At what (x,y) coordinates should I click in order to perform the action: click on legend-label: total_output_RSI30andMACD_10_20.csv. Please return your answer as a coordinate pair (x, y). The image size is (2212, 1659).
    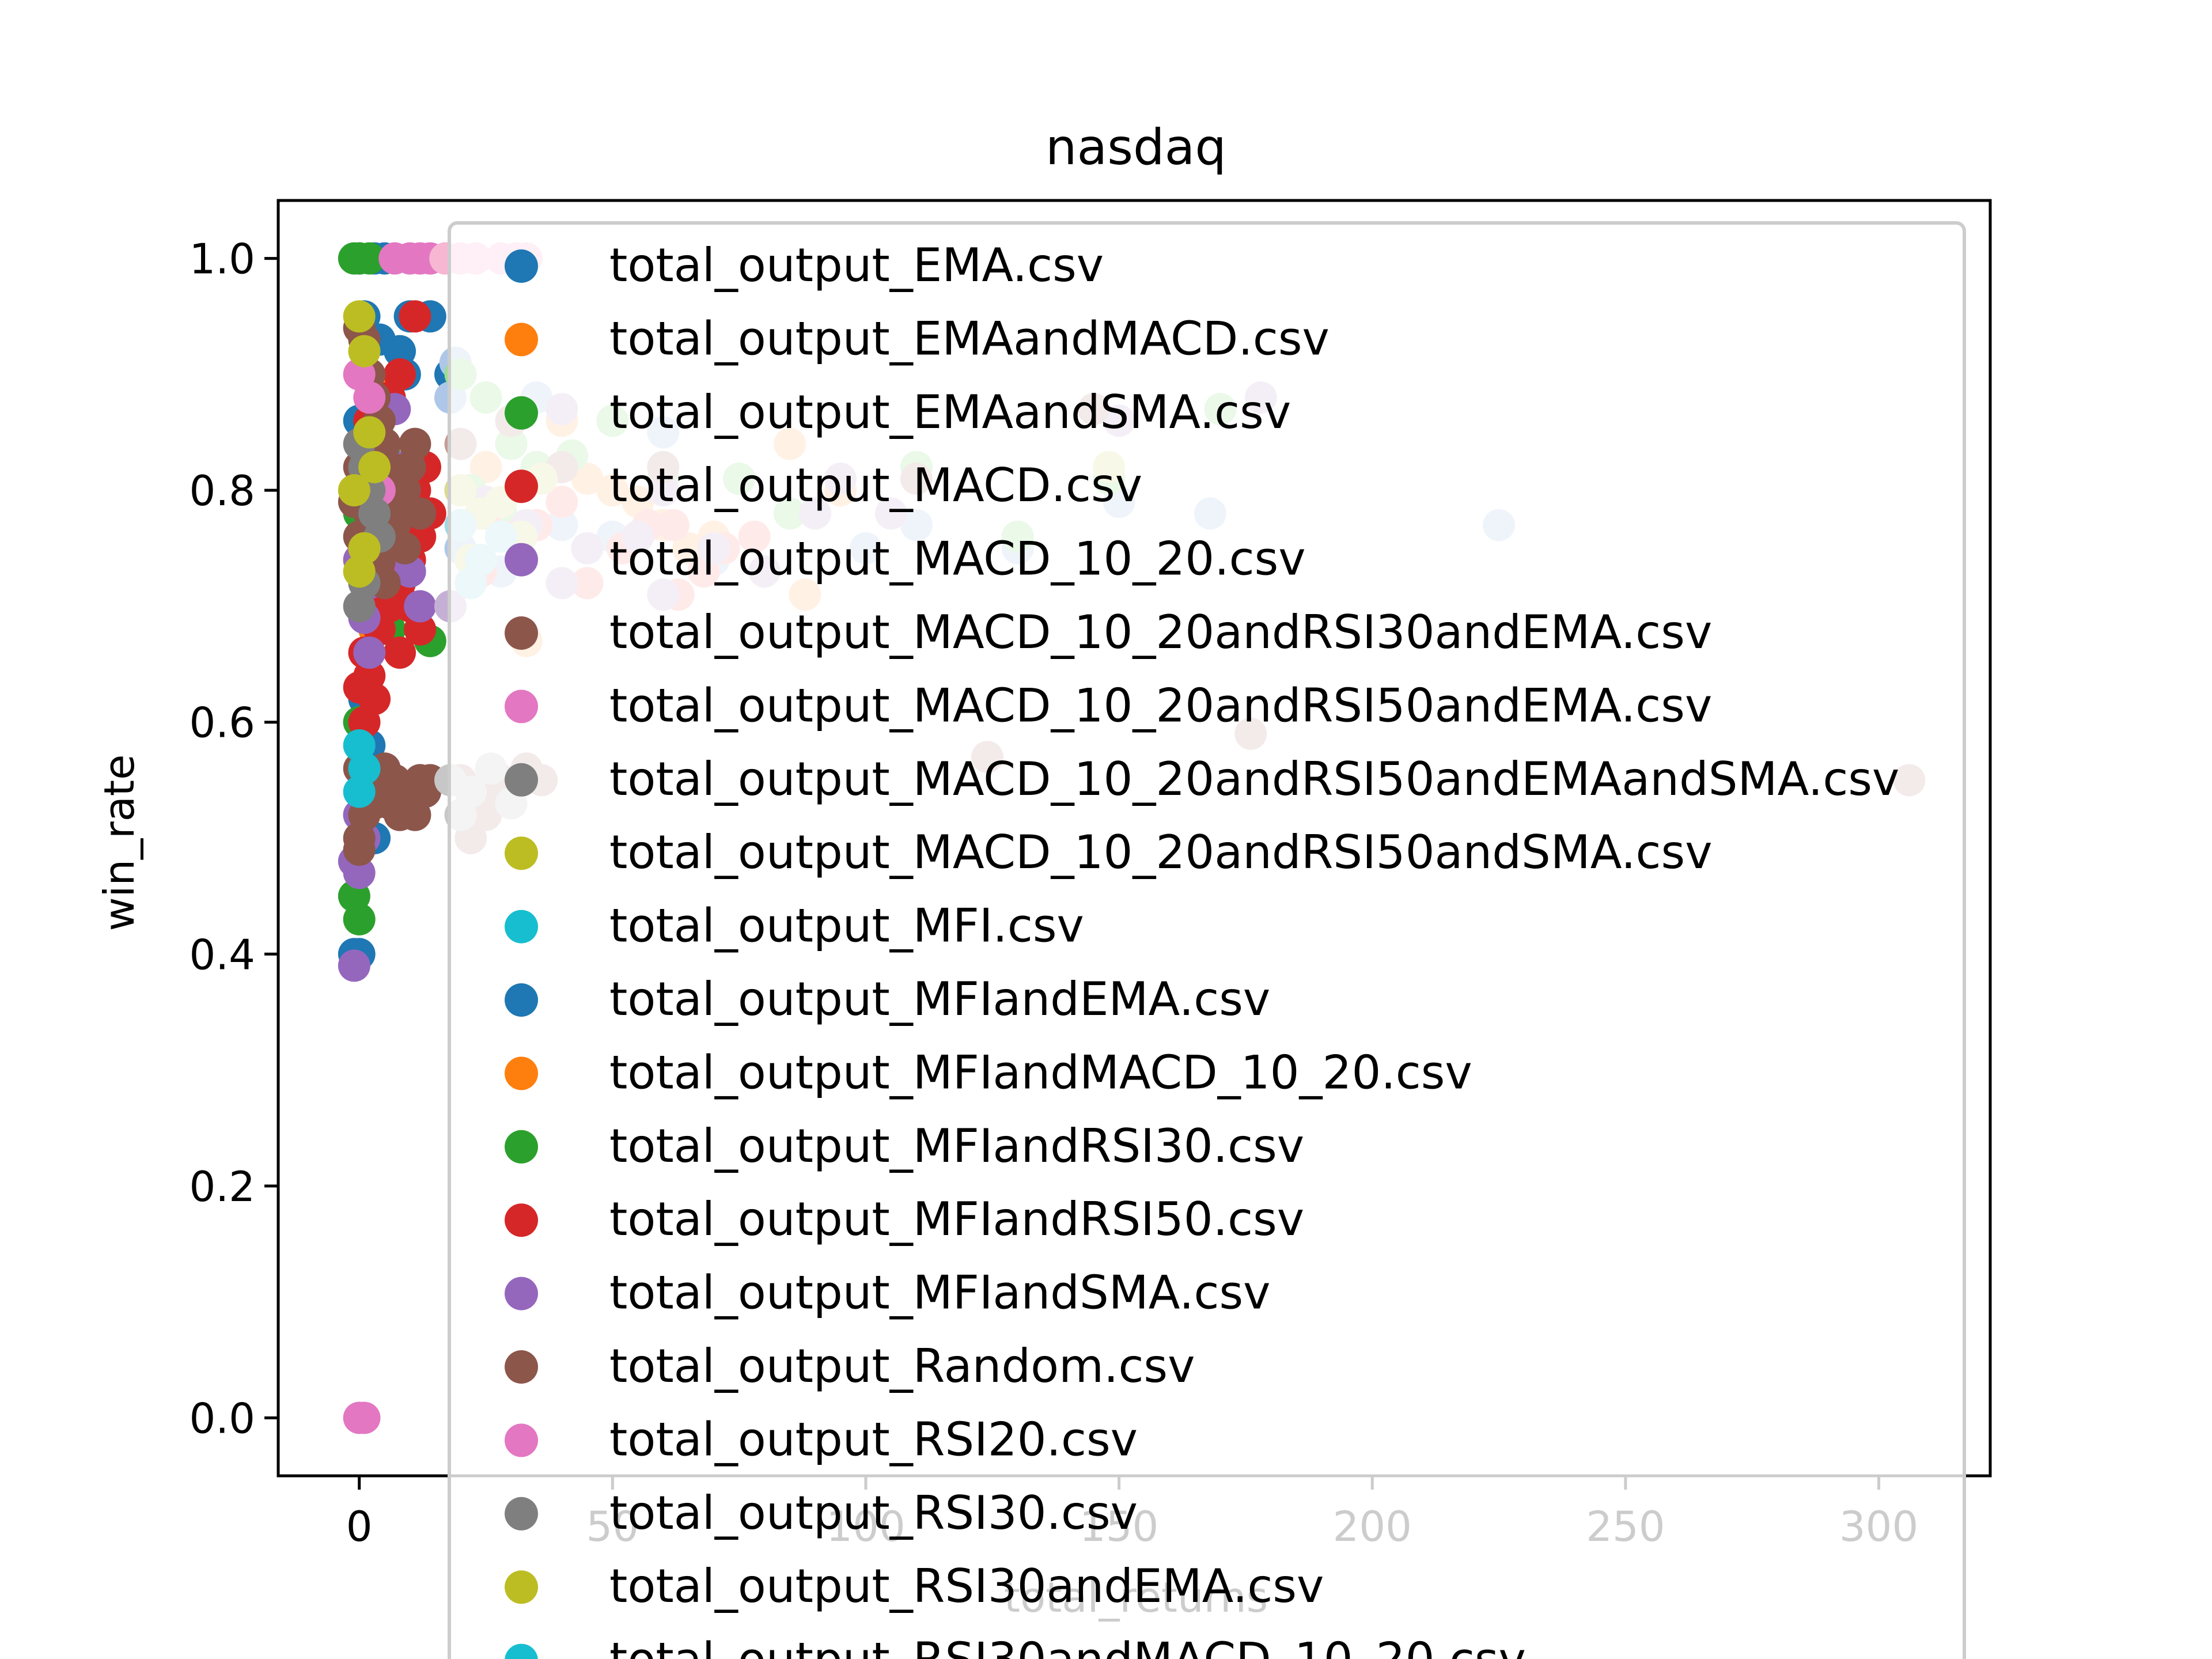
    Looking at the image, I should click on (1067, 1646).